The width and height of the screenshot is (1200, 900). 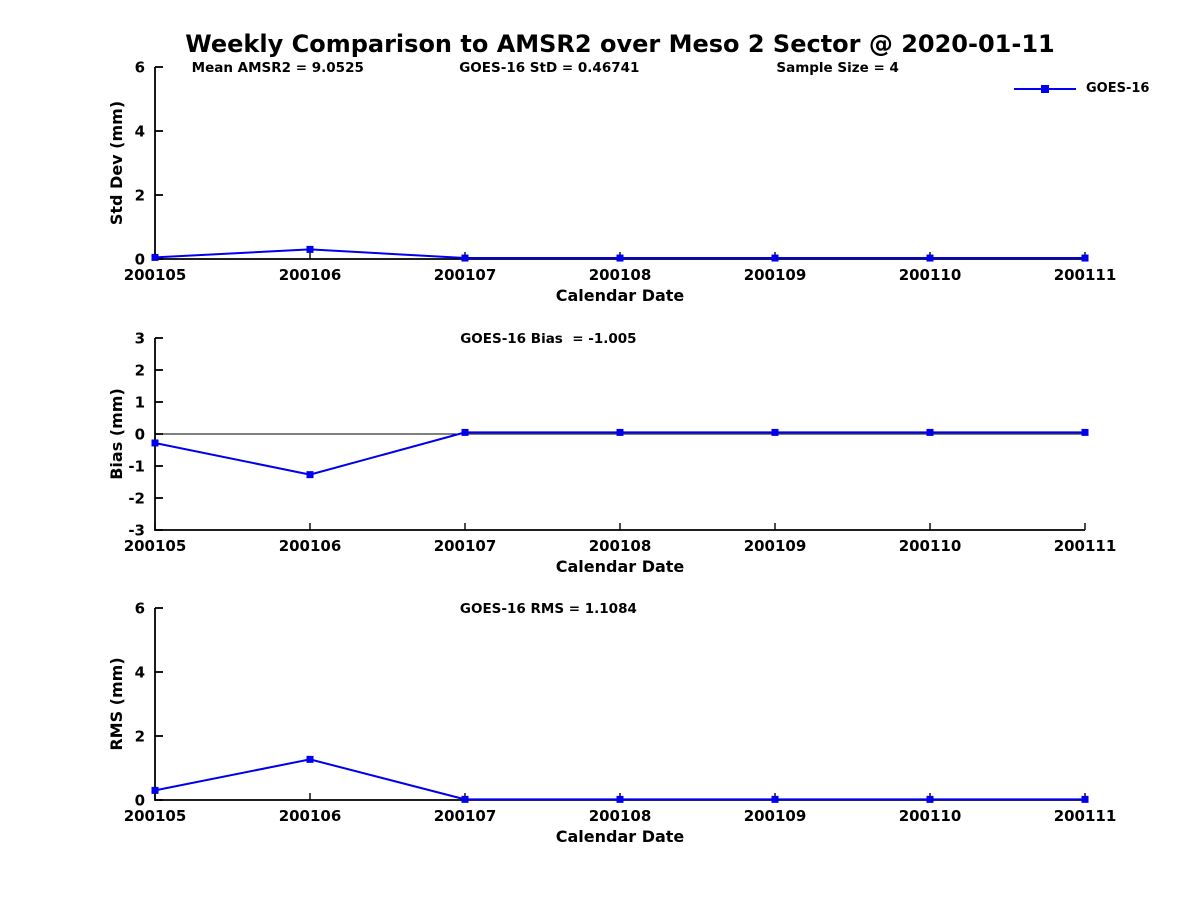 What do you see at coordinates (116, 703) in the screenshot?
I see `y-axis-label: RMS (mm)` at bounding box center [116, 703].